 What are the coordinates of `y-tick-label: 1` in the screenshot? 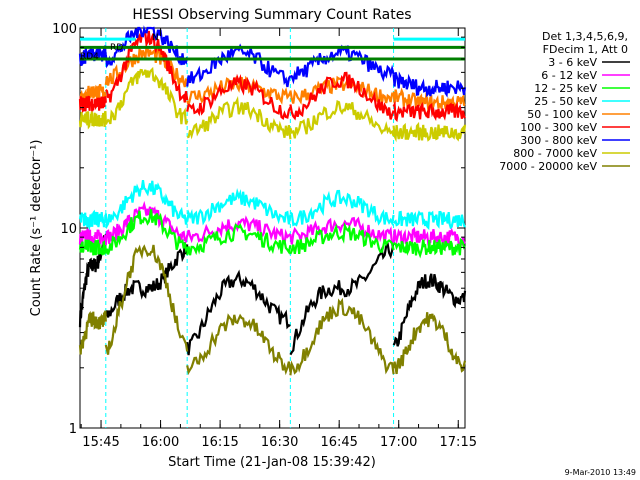 It's located at (73, 429).